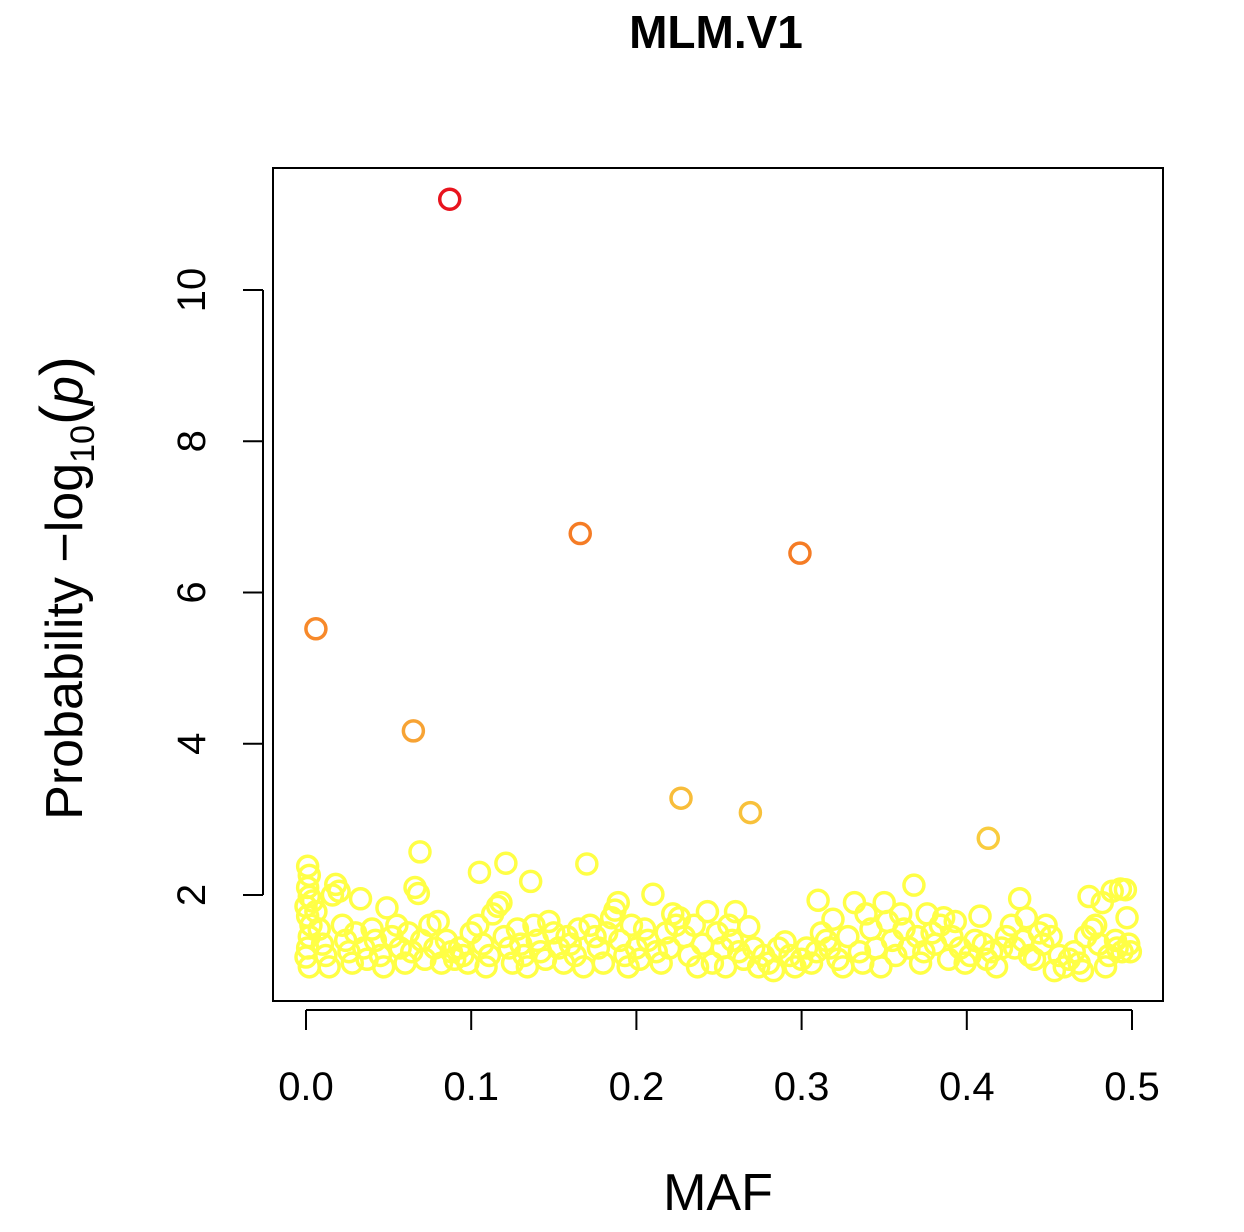  Describe the element at coordinates (718, 911) in the screenshot. I see `background-points` at that location.